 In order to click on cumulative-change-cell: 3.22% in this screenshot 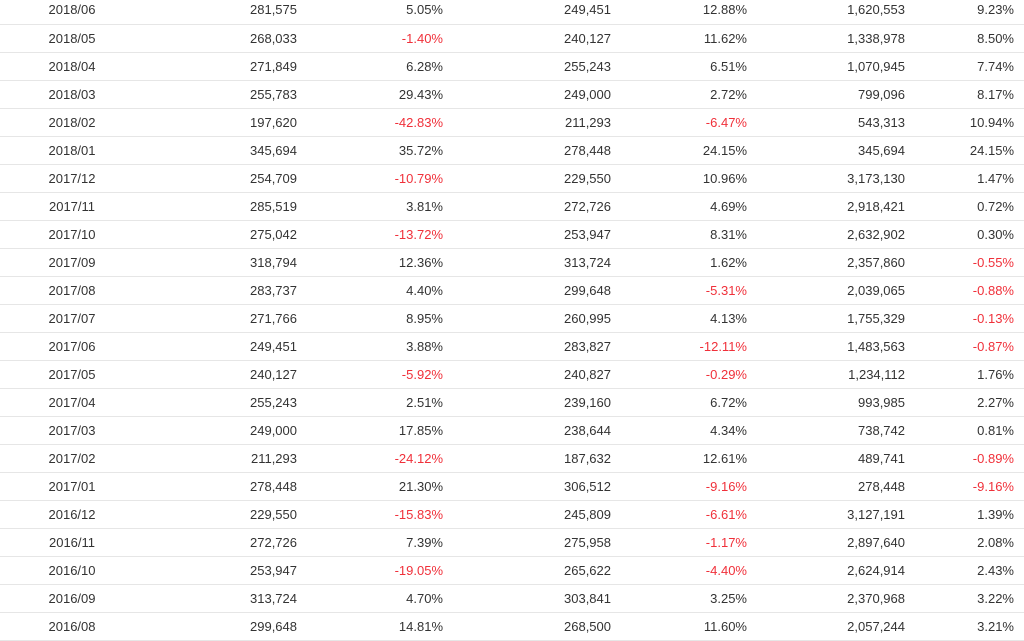, I will do `click(995, 598)`.